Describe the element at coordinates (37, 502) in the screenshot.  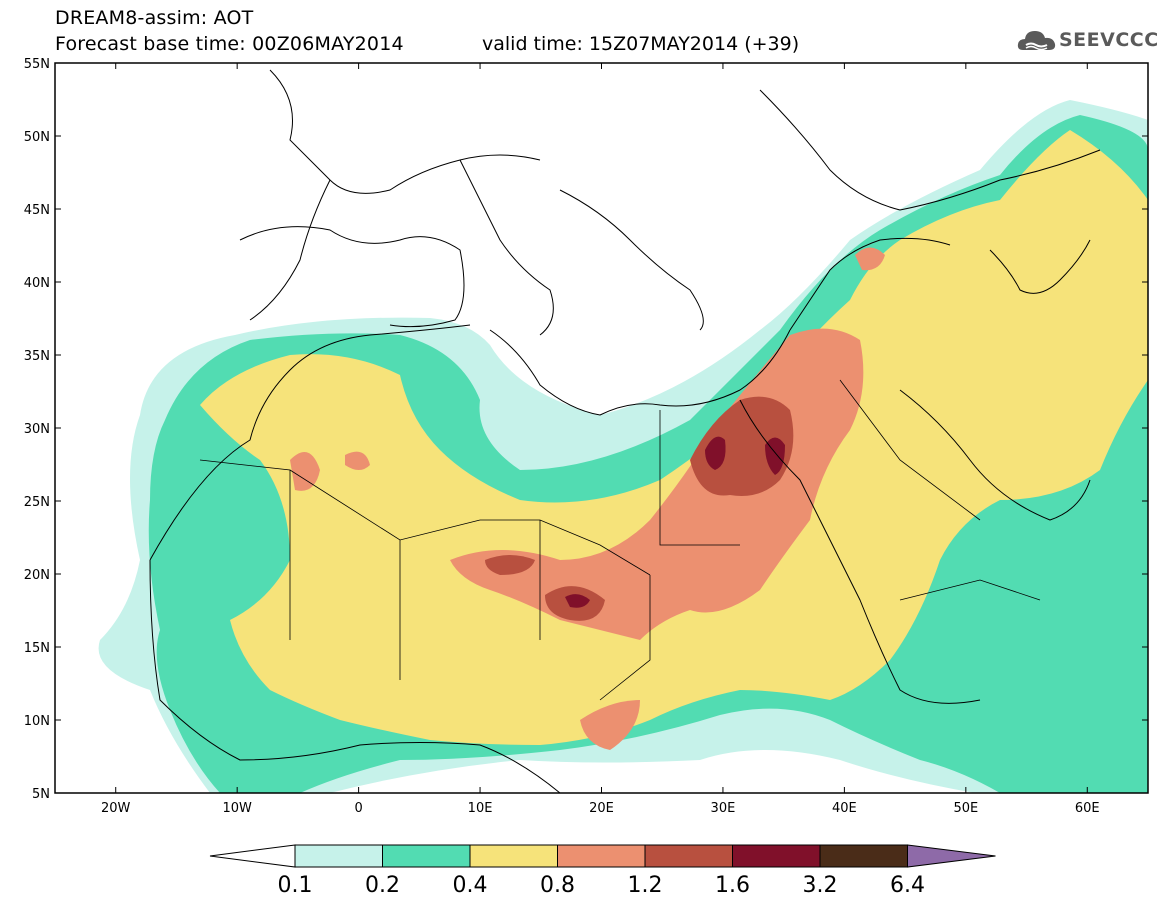
I see `lat-label: 25N` at that location.